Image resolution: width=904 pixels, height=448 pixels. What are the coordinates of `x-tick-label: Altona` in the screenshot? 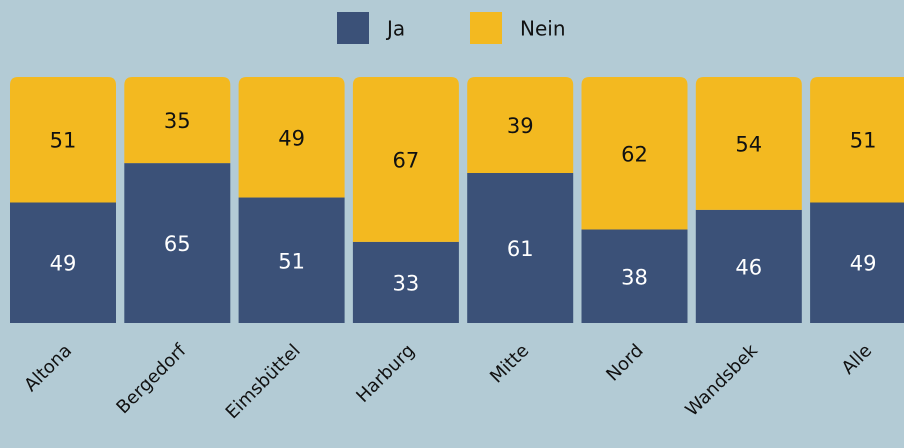 It's located at (48, 368).